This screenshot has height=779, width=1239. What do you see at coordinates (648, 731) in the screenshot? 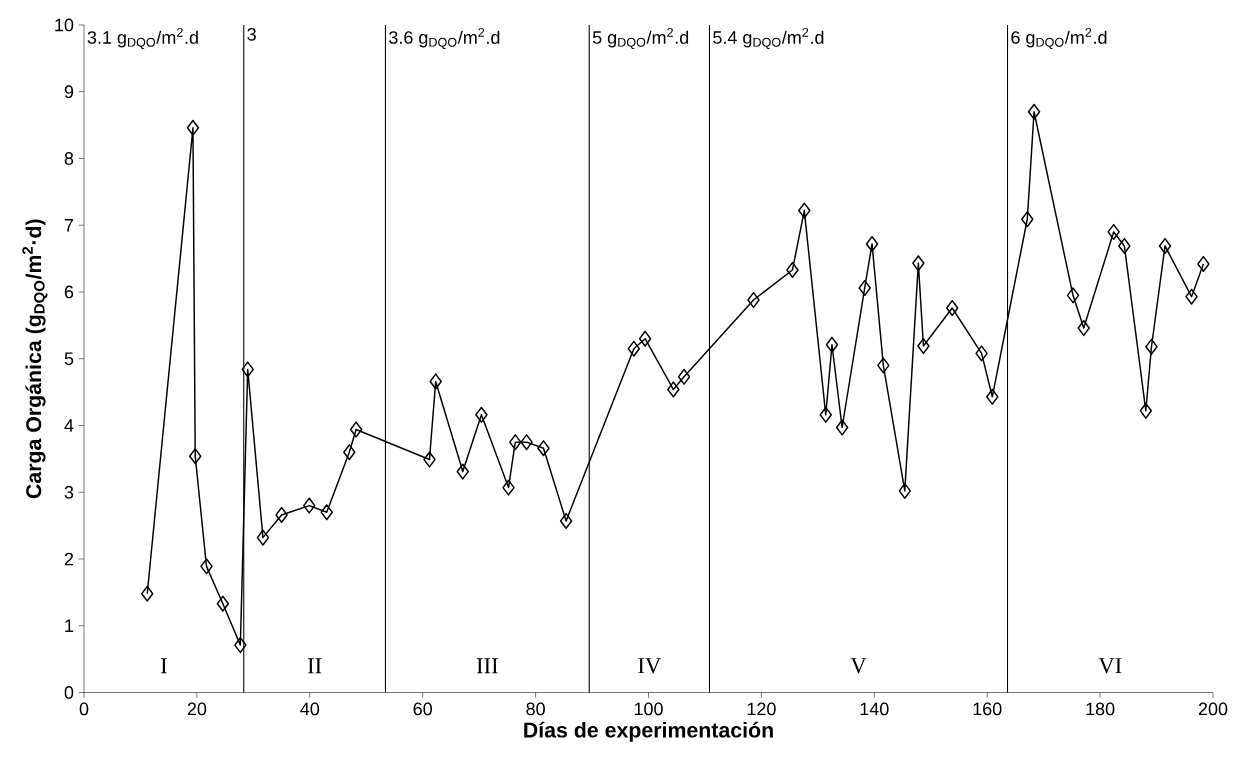
I see `x-axis-title: Días de experimentación` at bounding box center [648, 731].